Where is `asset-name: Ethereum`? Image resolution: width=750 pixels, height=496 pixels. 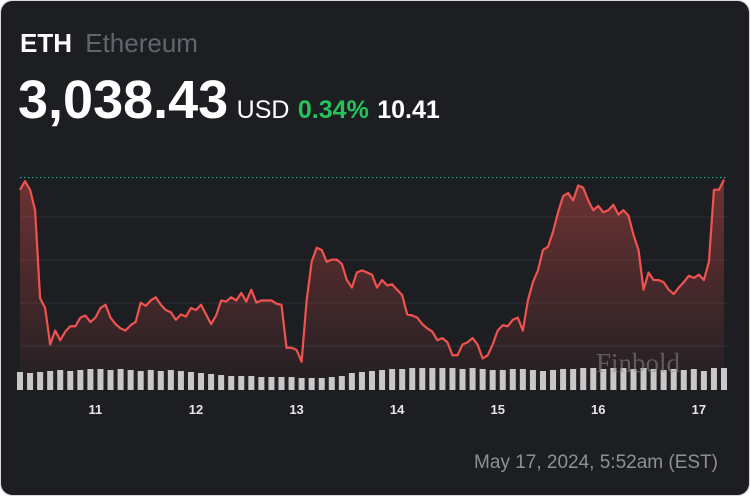
asset-name: Ethereum is located at coordinates (141, 43).